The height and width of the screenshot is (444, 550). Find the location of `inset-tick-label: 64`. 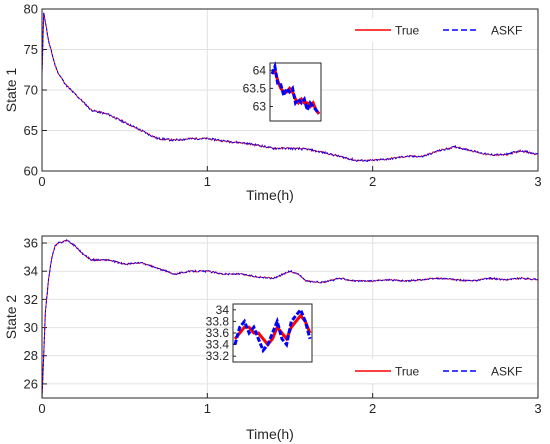

inset-tick-label: 64 is located at coordinates (260, 70).